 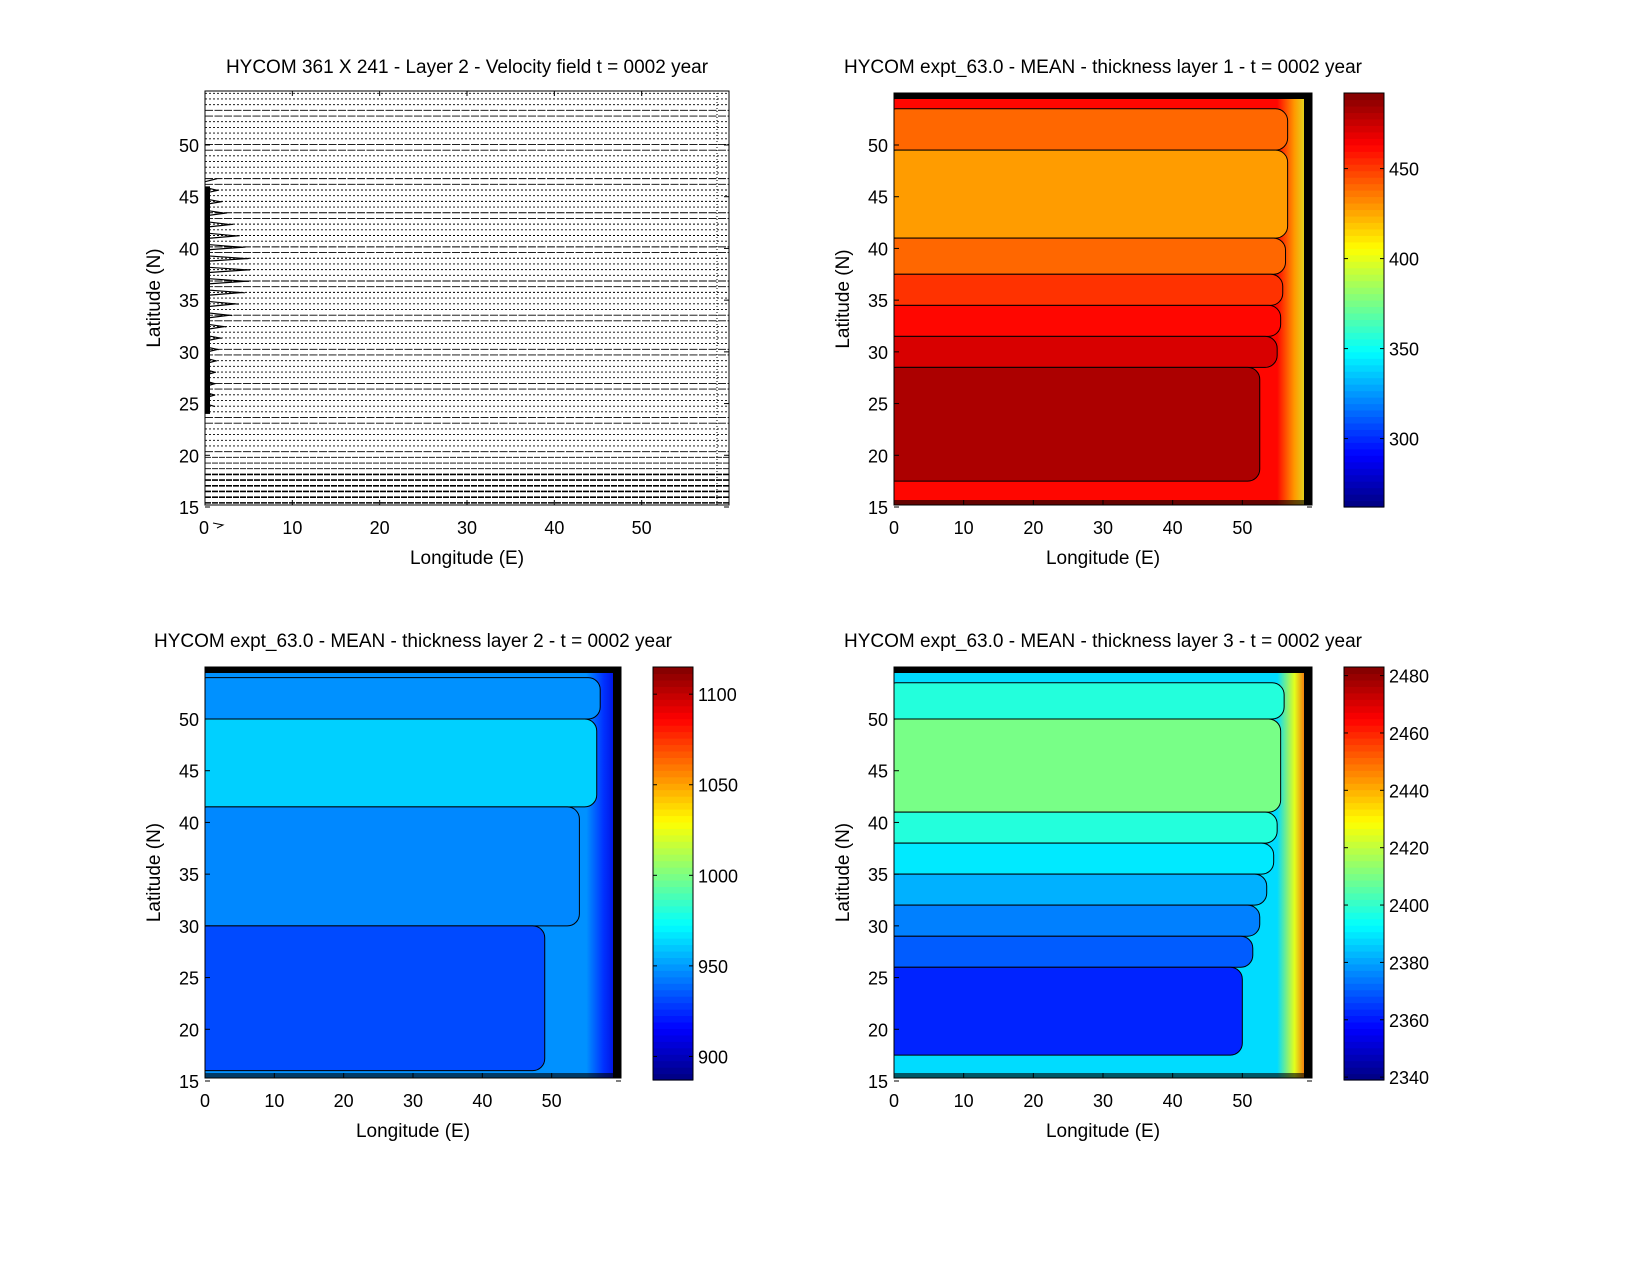 I want to click on colorbar-tick-label: 1050, so click(x=718, y=786).